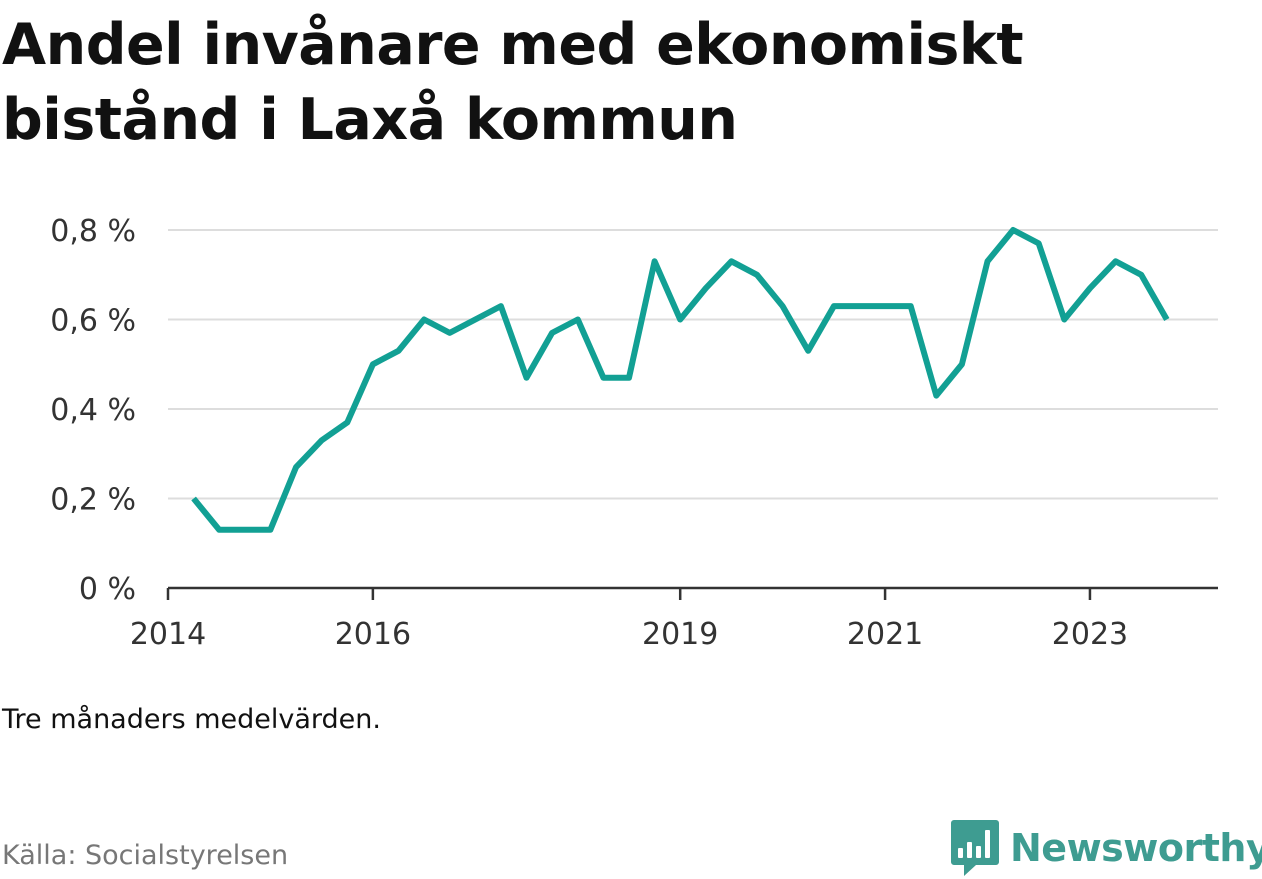 The image size is (1262, 879). Describe the element at coordinates (1136, 848) in the screenshot. I see `brand-name: Newsworthy` at that location.